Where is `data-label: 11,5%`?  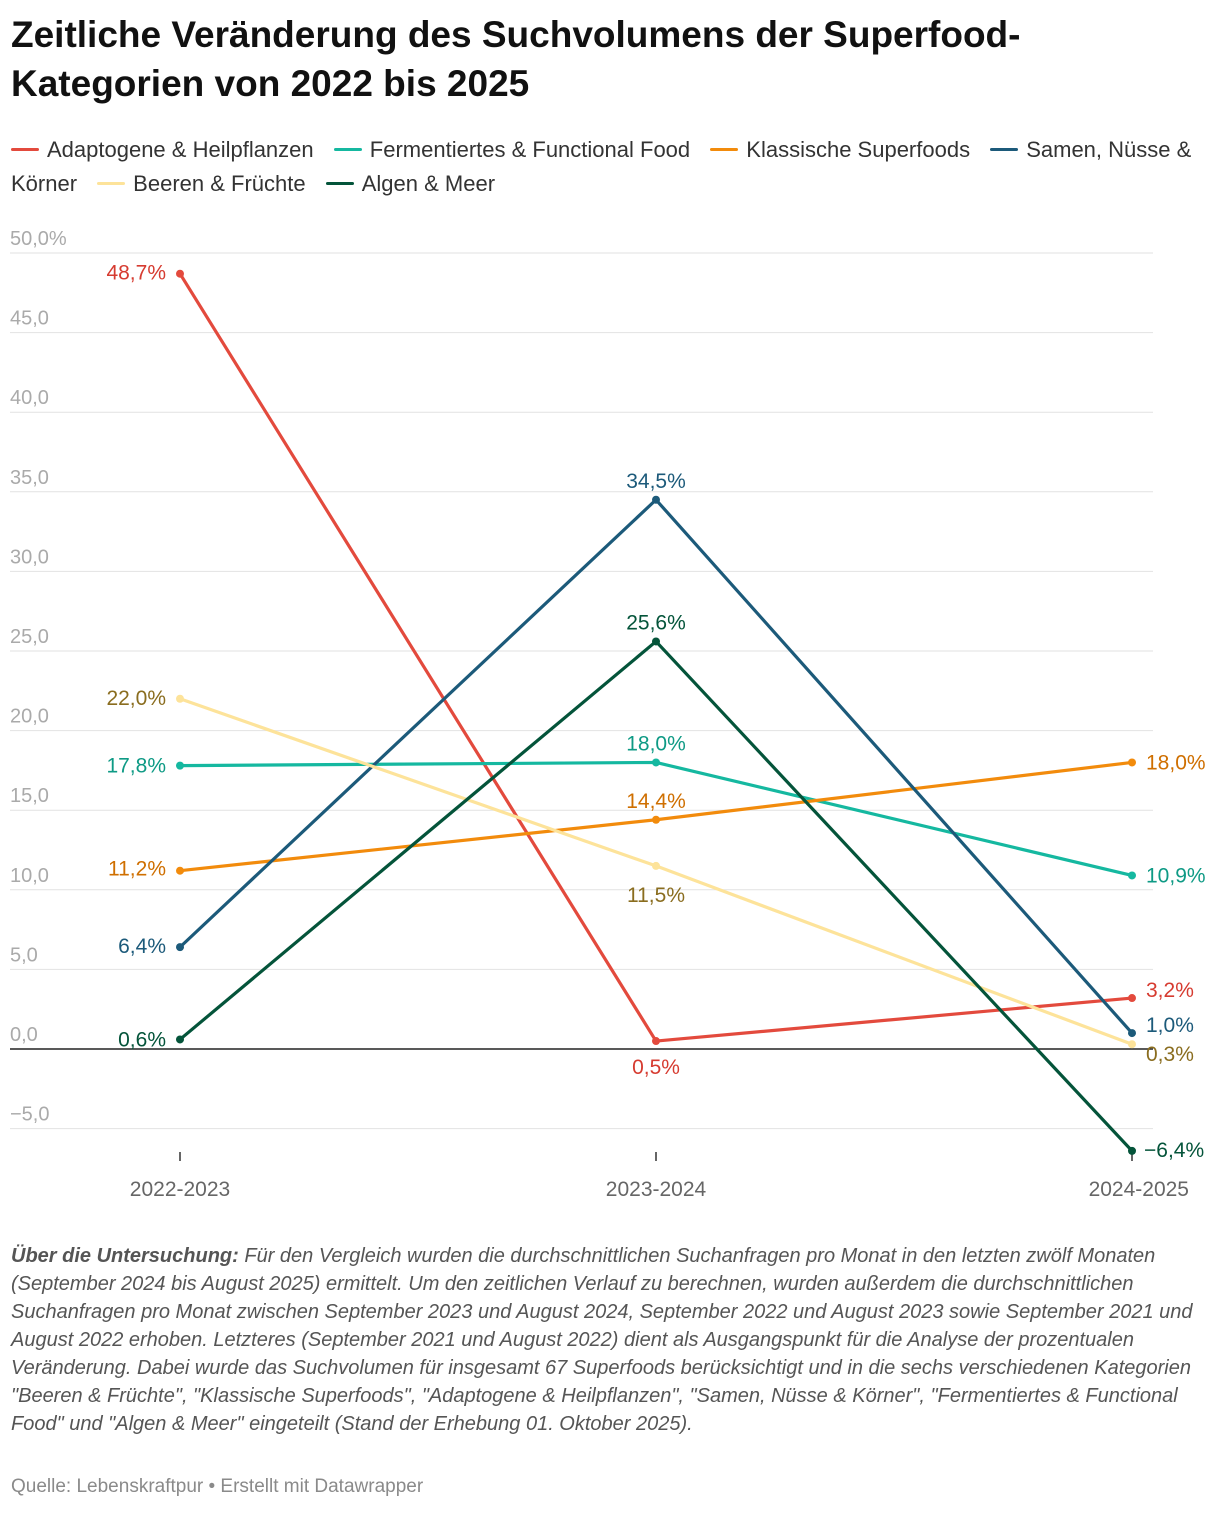 data-label: 11,5% is located at coordinates (656, 895).